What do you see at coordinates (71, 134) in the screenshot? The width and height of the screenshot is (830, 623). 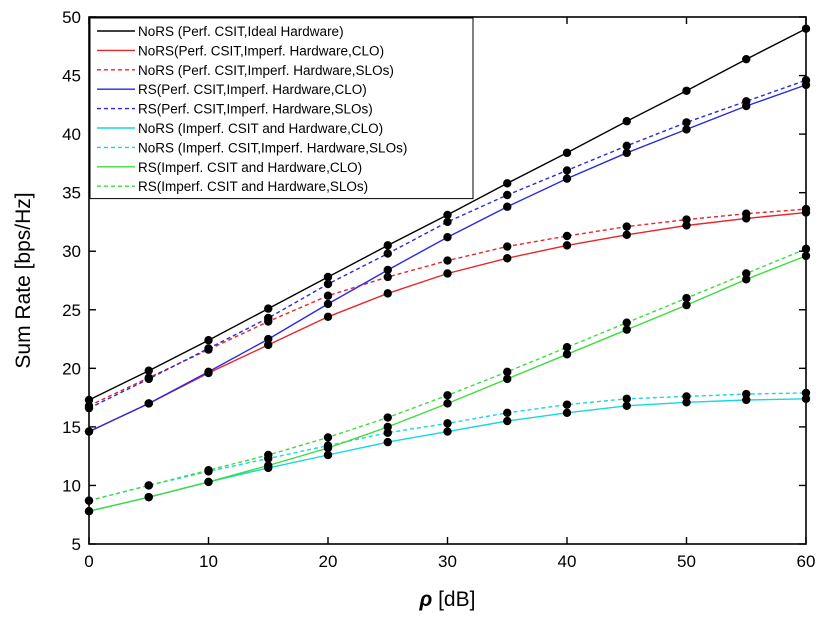 I see `y-tick-label: 40` at bounding box center [71, 134].